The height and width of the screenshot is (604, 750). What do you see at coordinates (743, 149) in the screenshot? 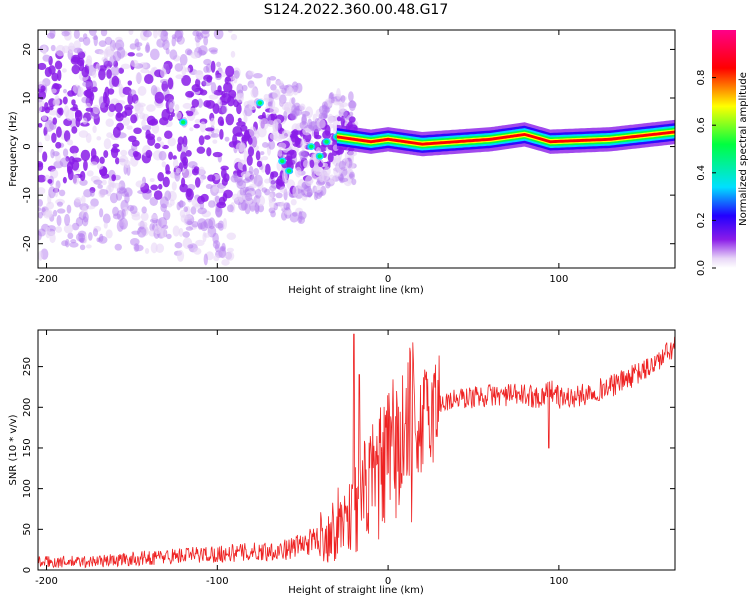
I see `colorbar-label: Normalized spectral amplitude` at bounding box center [743, 149].